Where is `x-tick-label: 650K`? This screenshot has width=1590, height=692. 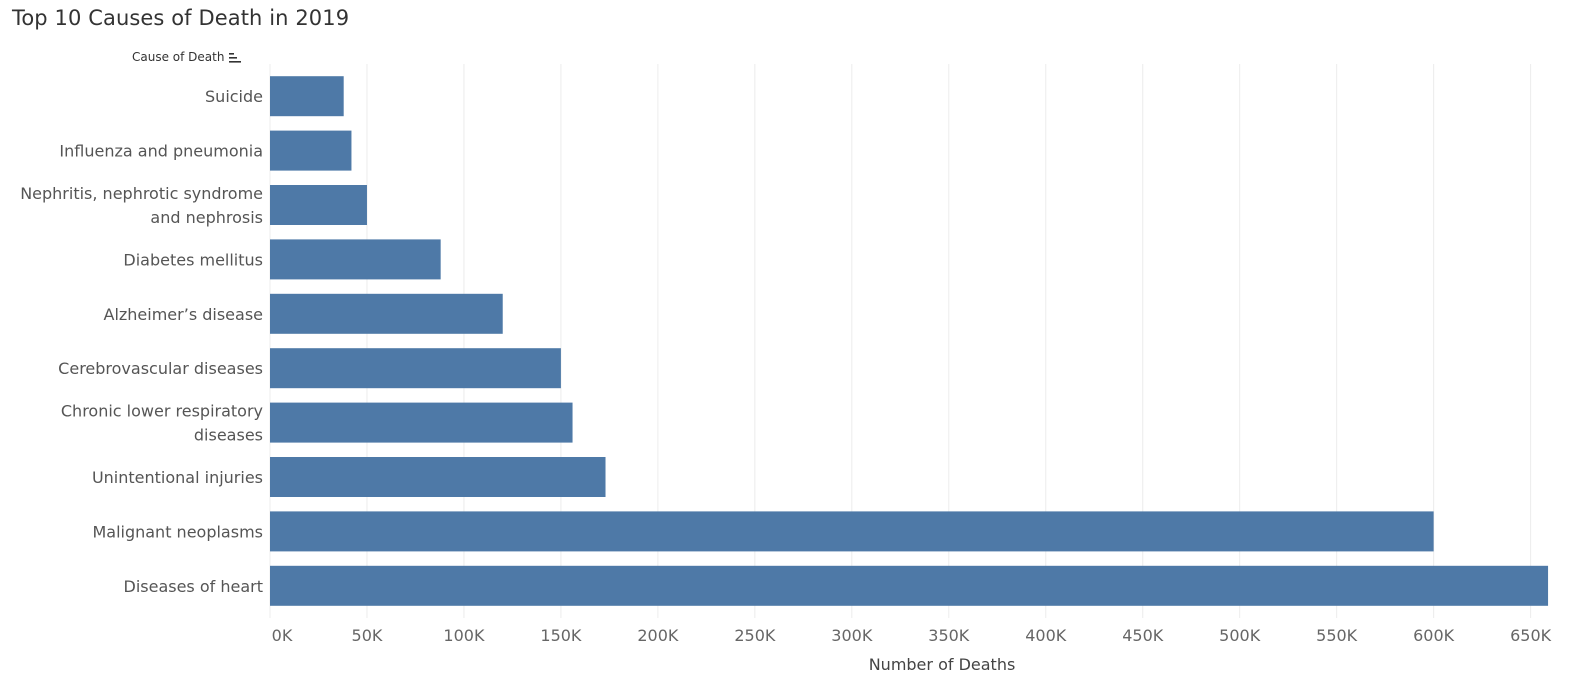 x-tick-label: 650K is located at coordinates (1531, 635).